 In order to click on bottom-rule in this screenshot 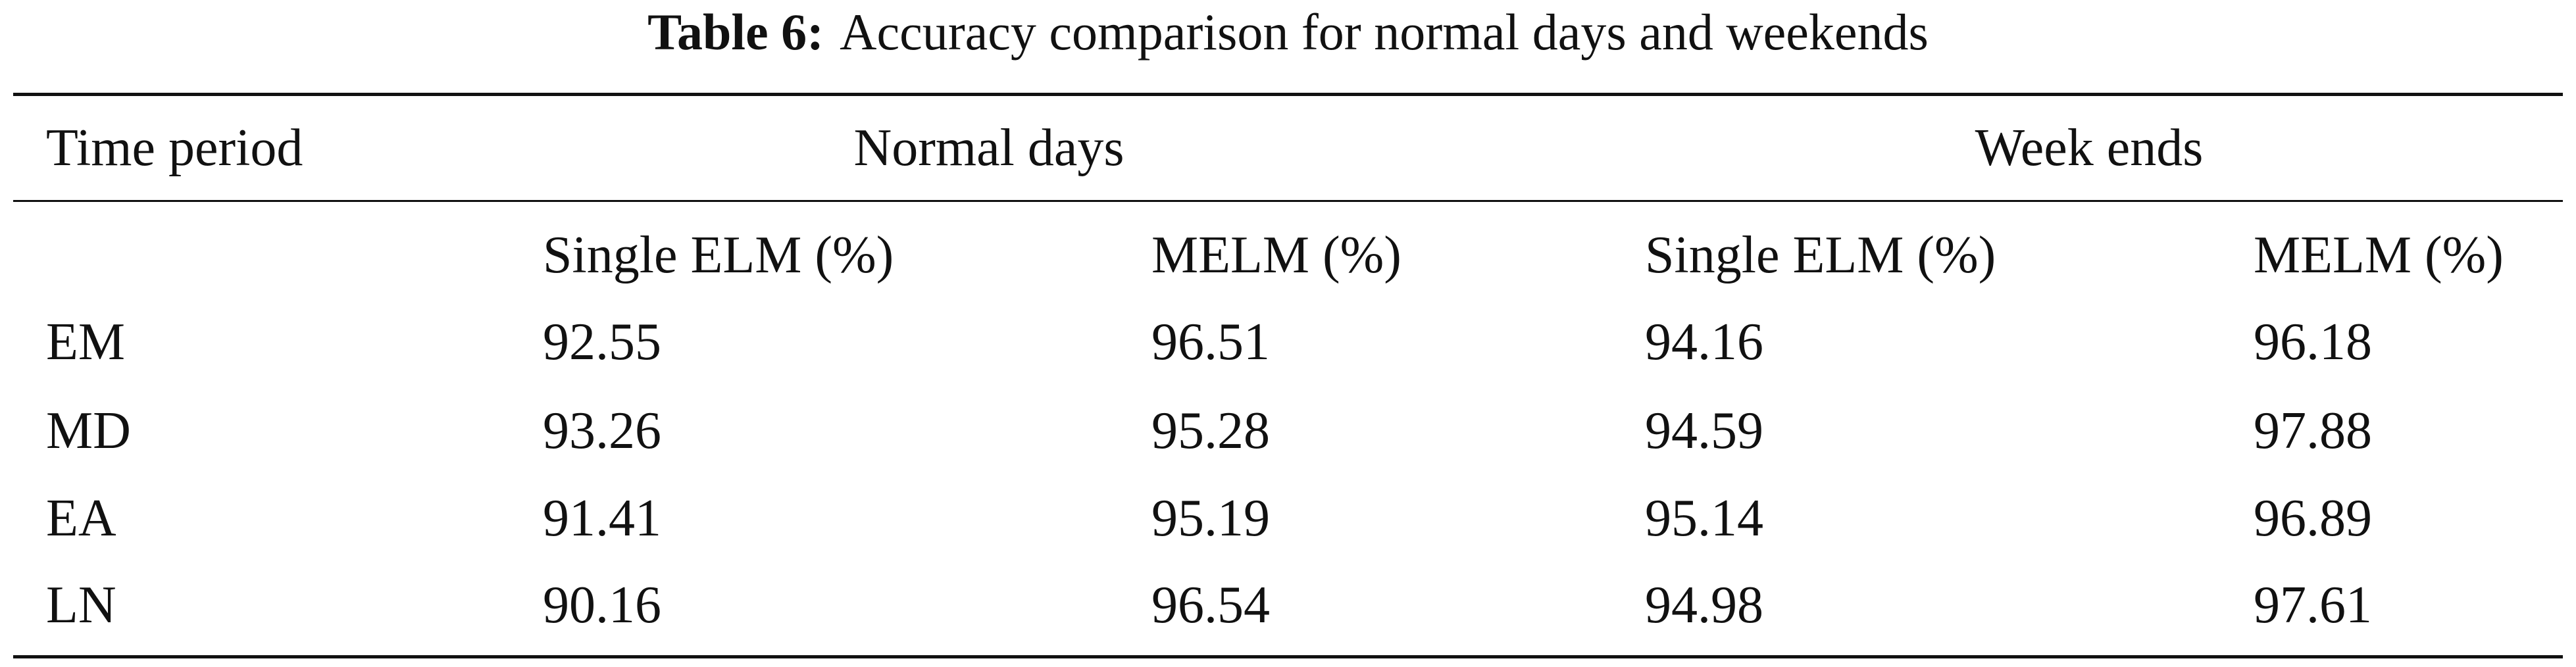, I will do `click(1288, 656)`.